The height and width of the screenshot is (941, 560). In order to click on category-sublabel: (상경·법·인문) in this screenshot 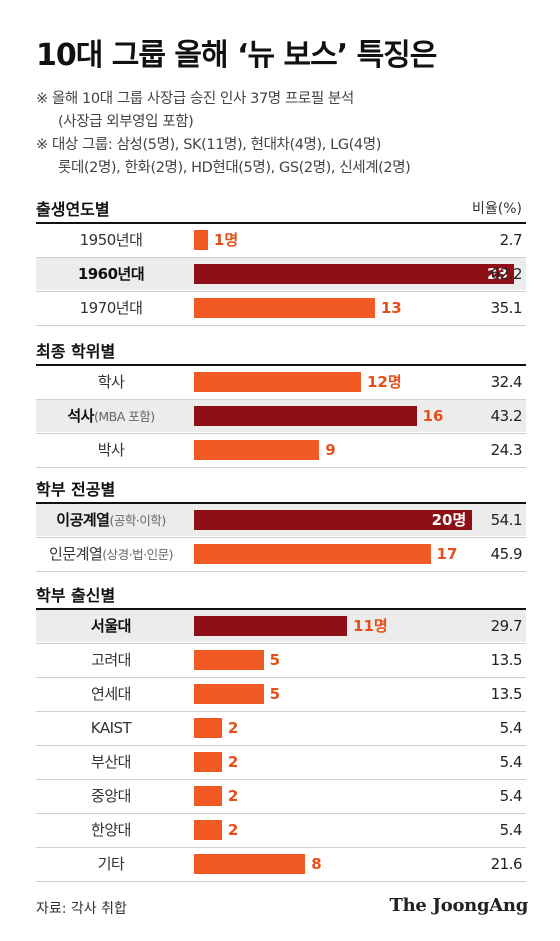, I will do `click(137, 554)`.